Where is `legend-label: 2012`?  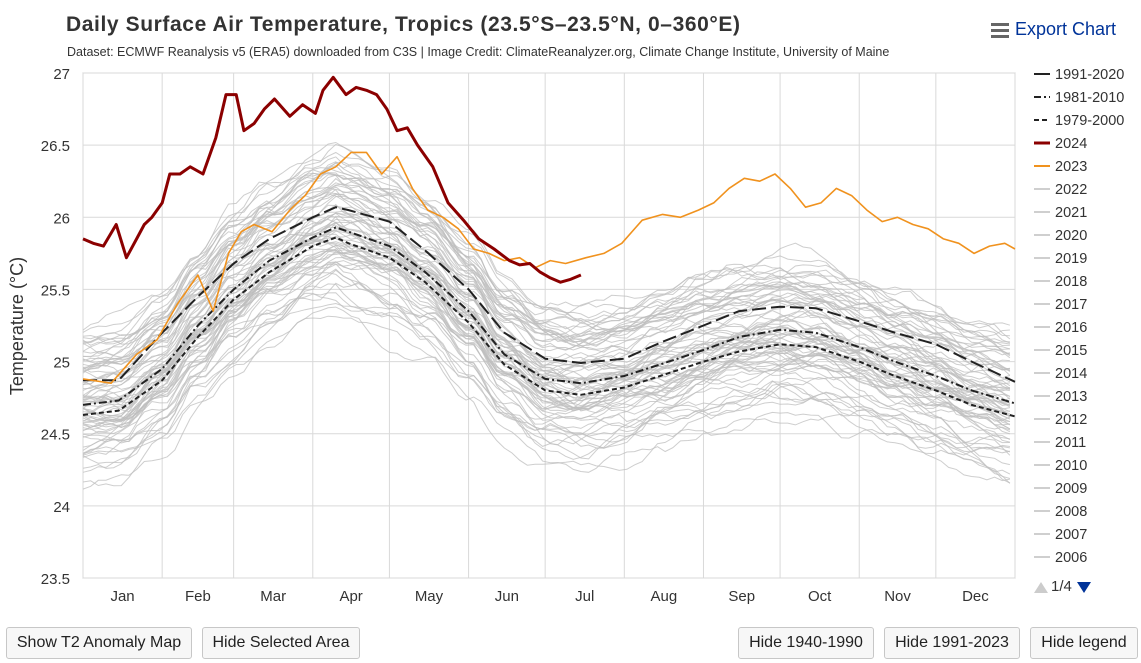 legend-label: 2012 is located at coordinates (1071, 420).